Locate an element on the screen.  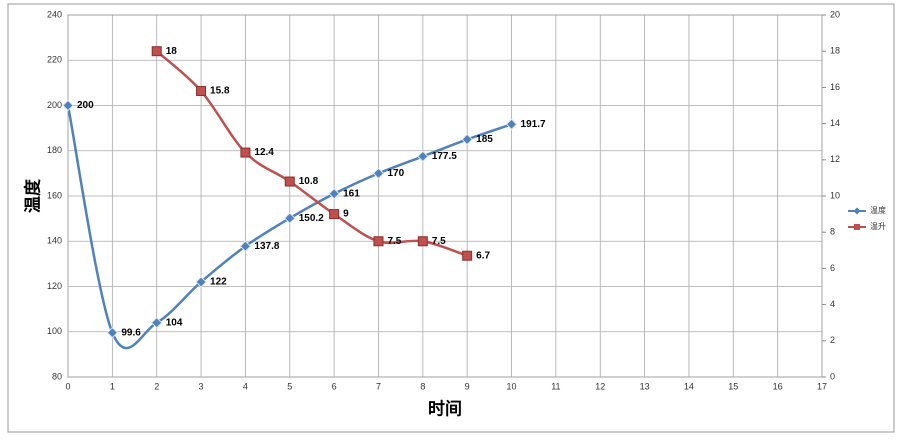
data-label: 99.6 is located at coordinates (131, 332).